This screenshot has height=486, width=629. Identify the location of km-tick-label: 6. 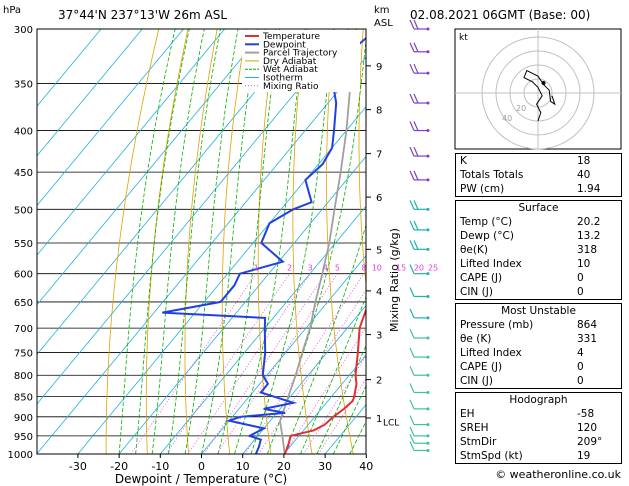
(379, 198).